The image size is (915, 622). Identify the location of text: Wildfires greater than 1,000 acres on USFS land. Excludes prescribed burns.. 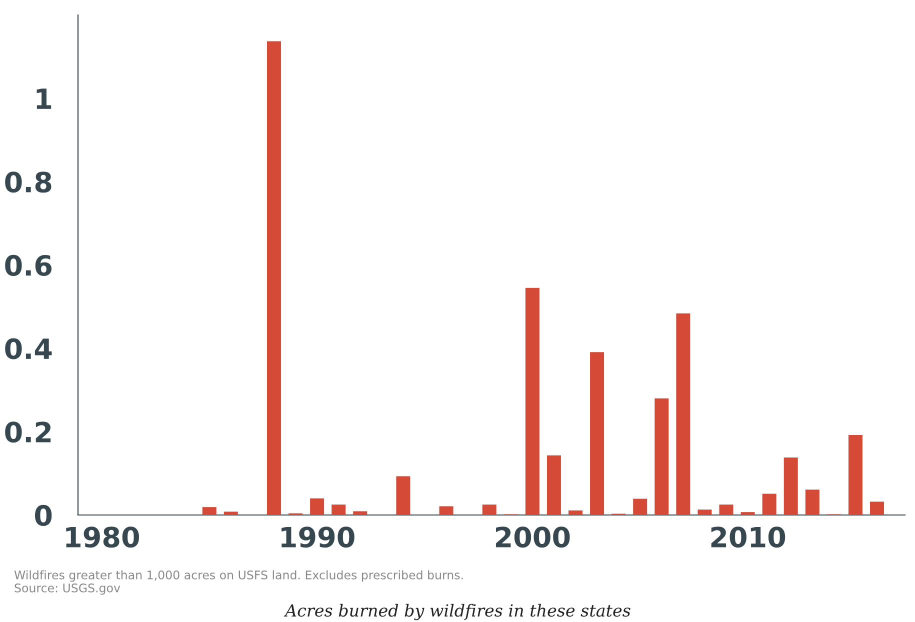
(238, 576).